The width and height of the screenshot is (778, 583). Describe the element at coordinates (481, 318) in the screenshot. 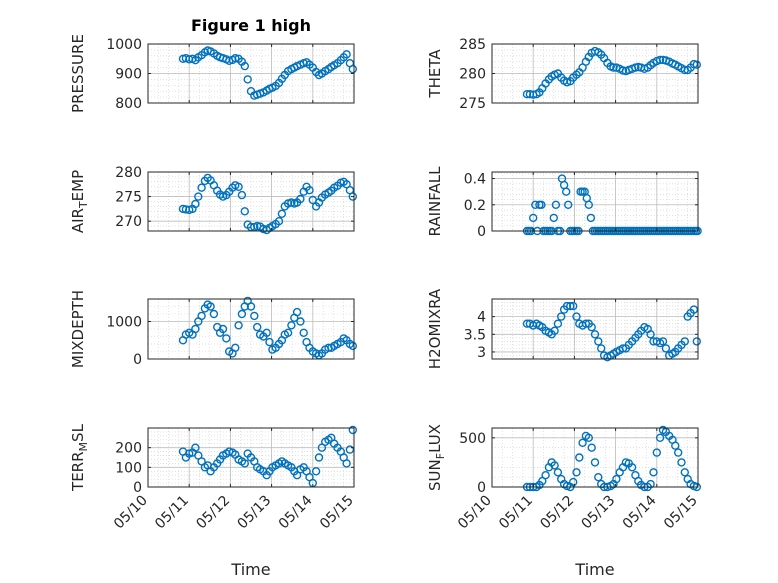

I see `y-tick-label: 4` at that location.